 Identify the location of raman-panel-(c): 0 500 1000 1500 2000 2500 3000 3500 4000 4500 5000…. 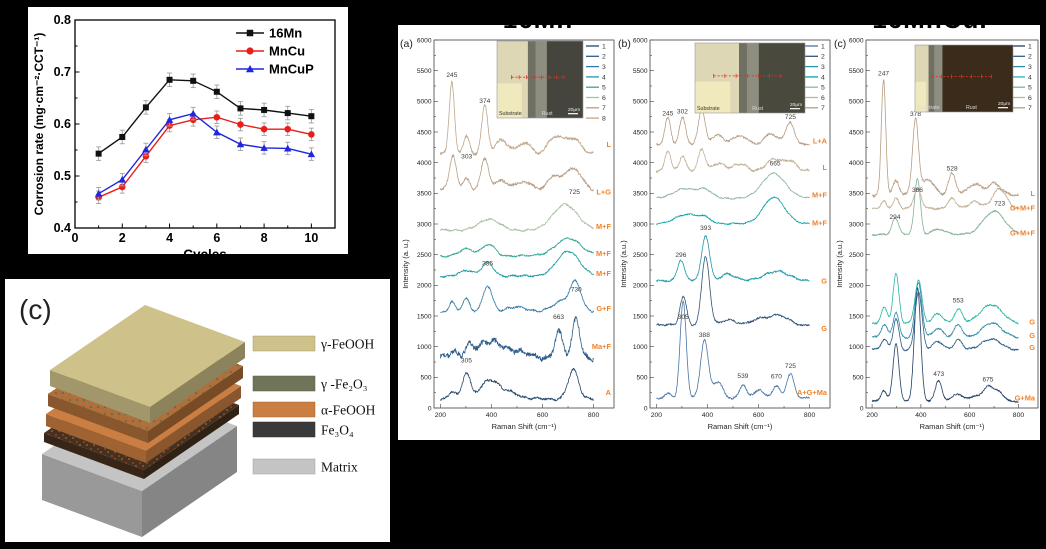
(936, 234).